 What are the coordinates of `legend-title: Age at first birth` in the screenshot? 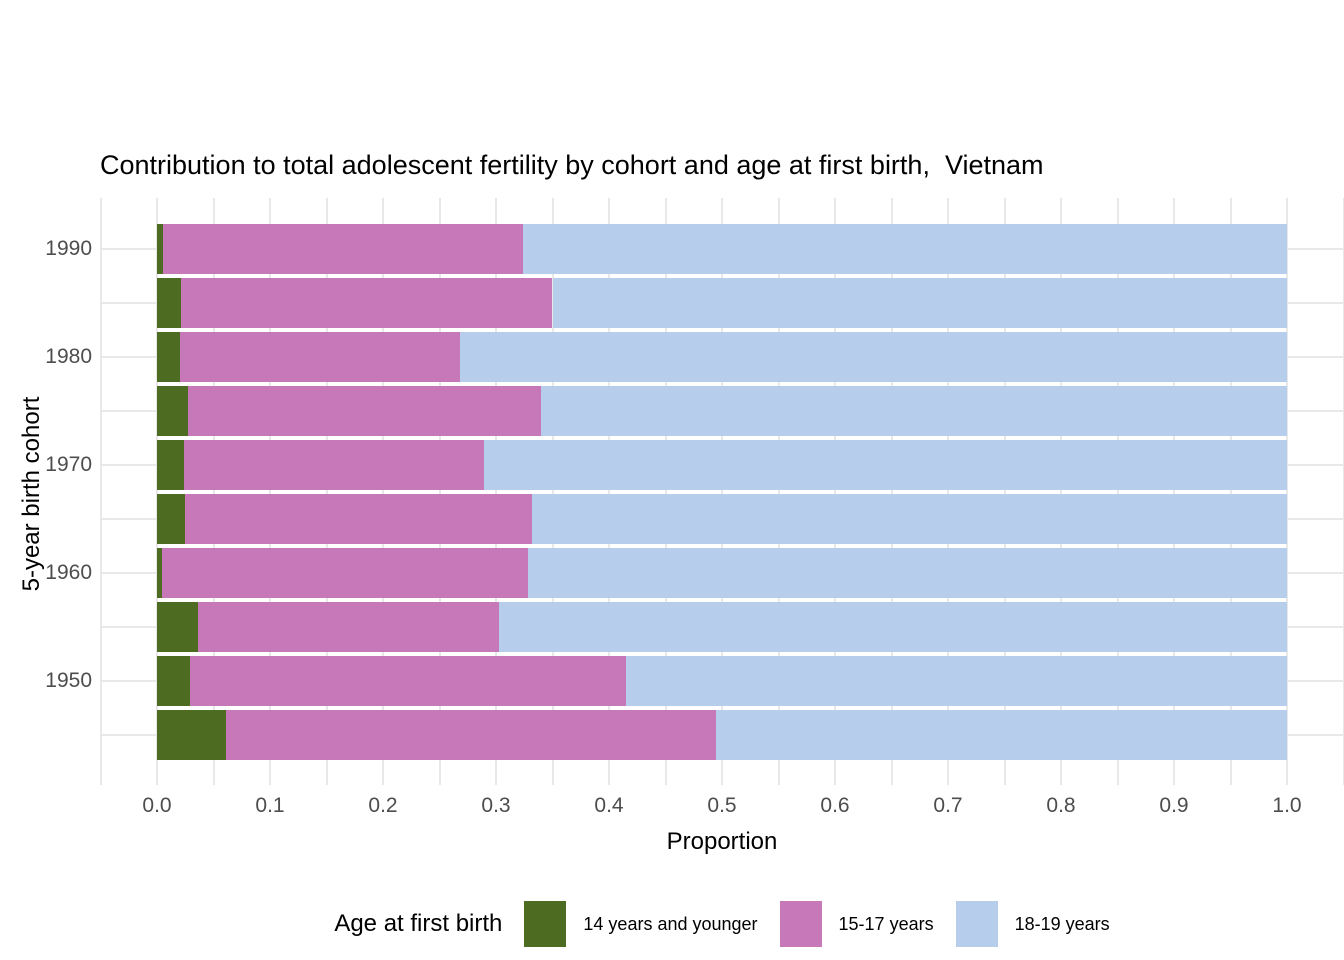 It's located at (418, 923).